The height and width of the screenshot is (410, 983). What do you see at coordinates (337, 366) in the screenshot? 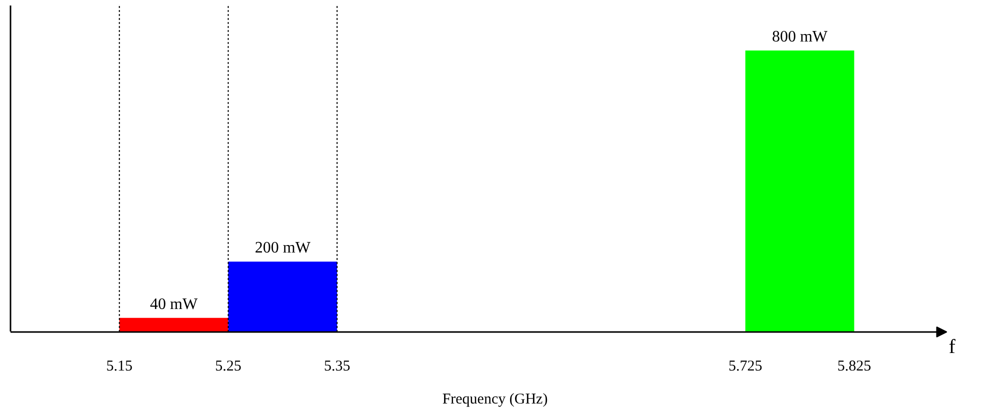
I see `x-tick-label: 5.35` at bounding box center [337, 366].